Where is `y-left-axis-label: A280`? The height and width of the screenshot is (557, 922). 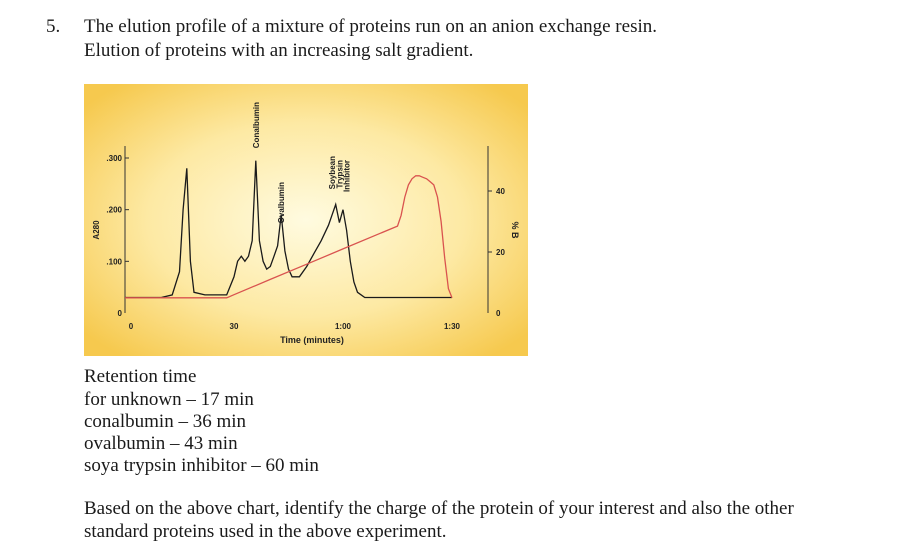 y-left-axis-label: A280 is located at coordinates (96, 230).